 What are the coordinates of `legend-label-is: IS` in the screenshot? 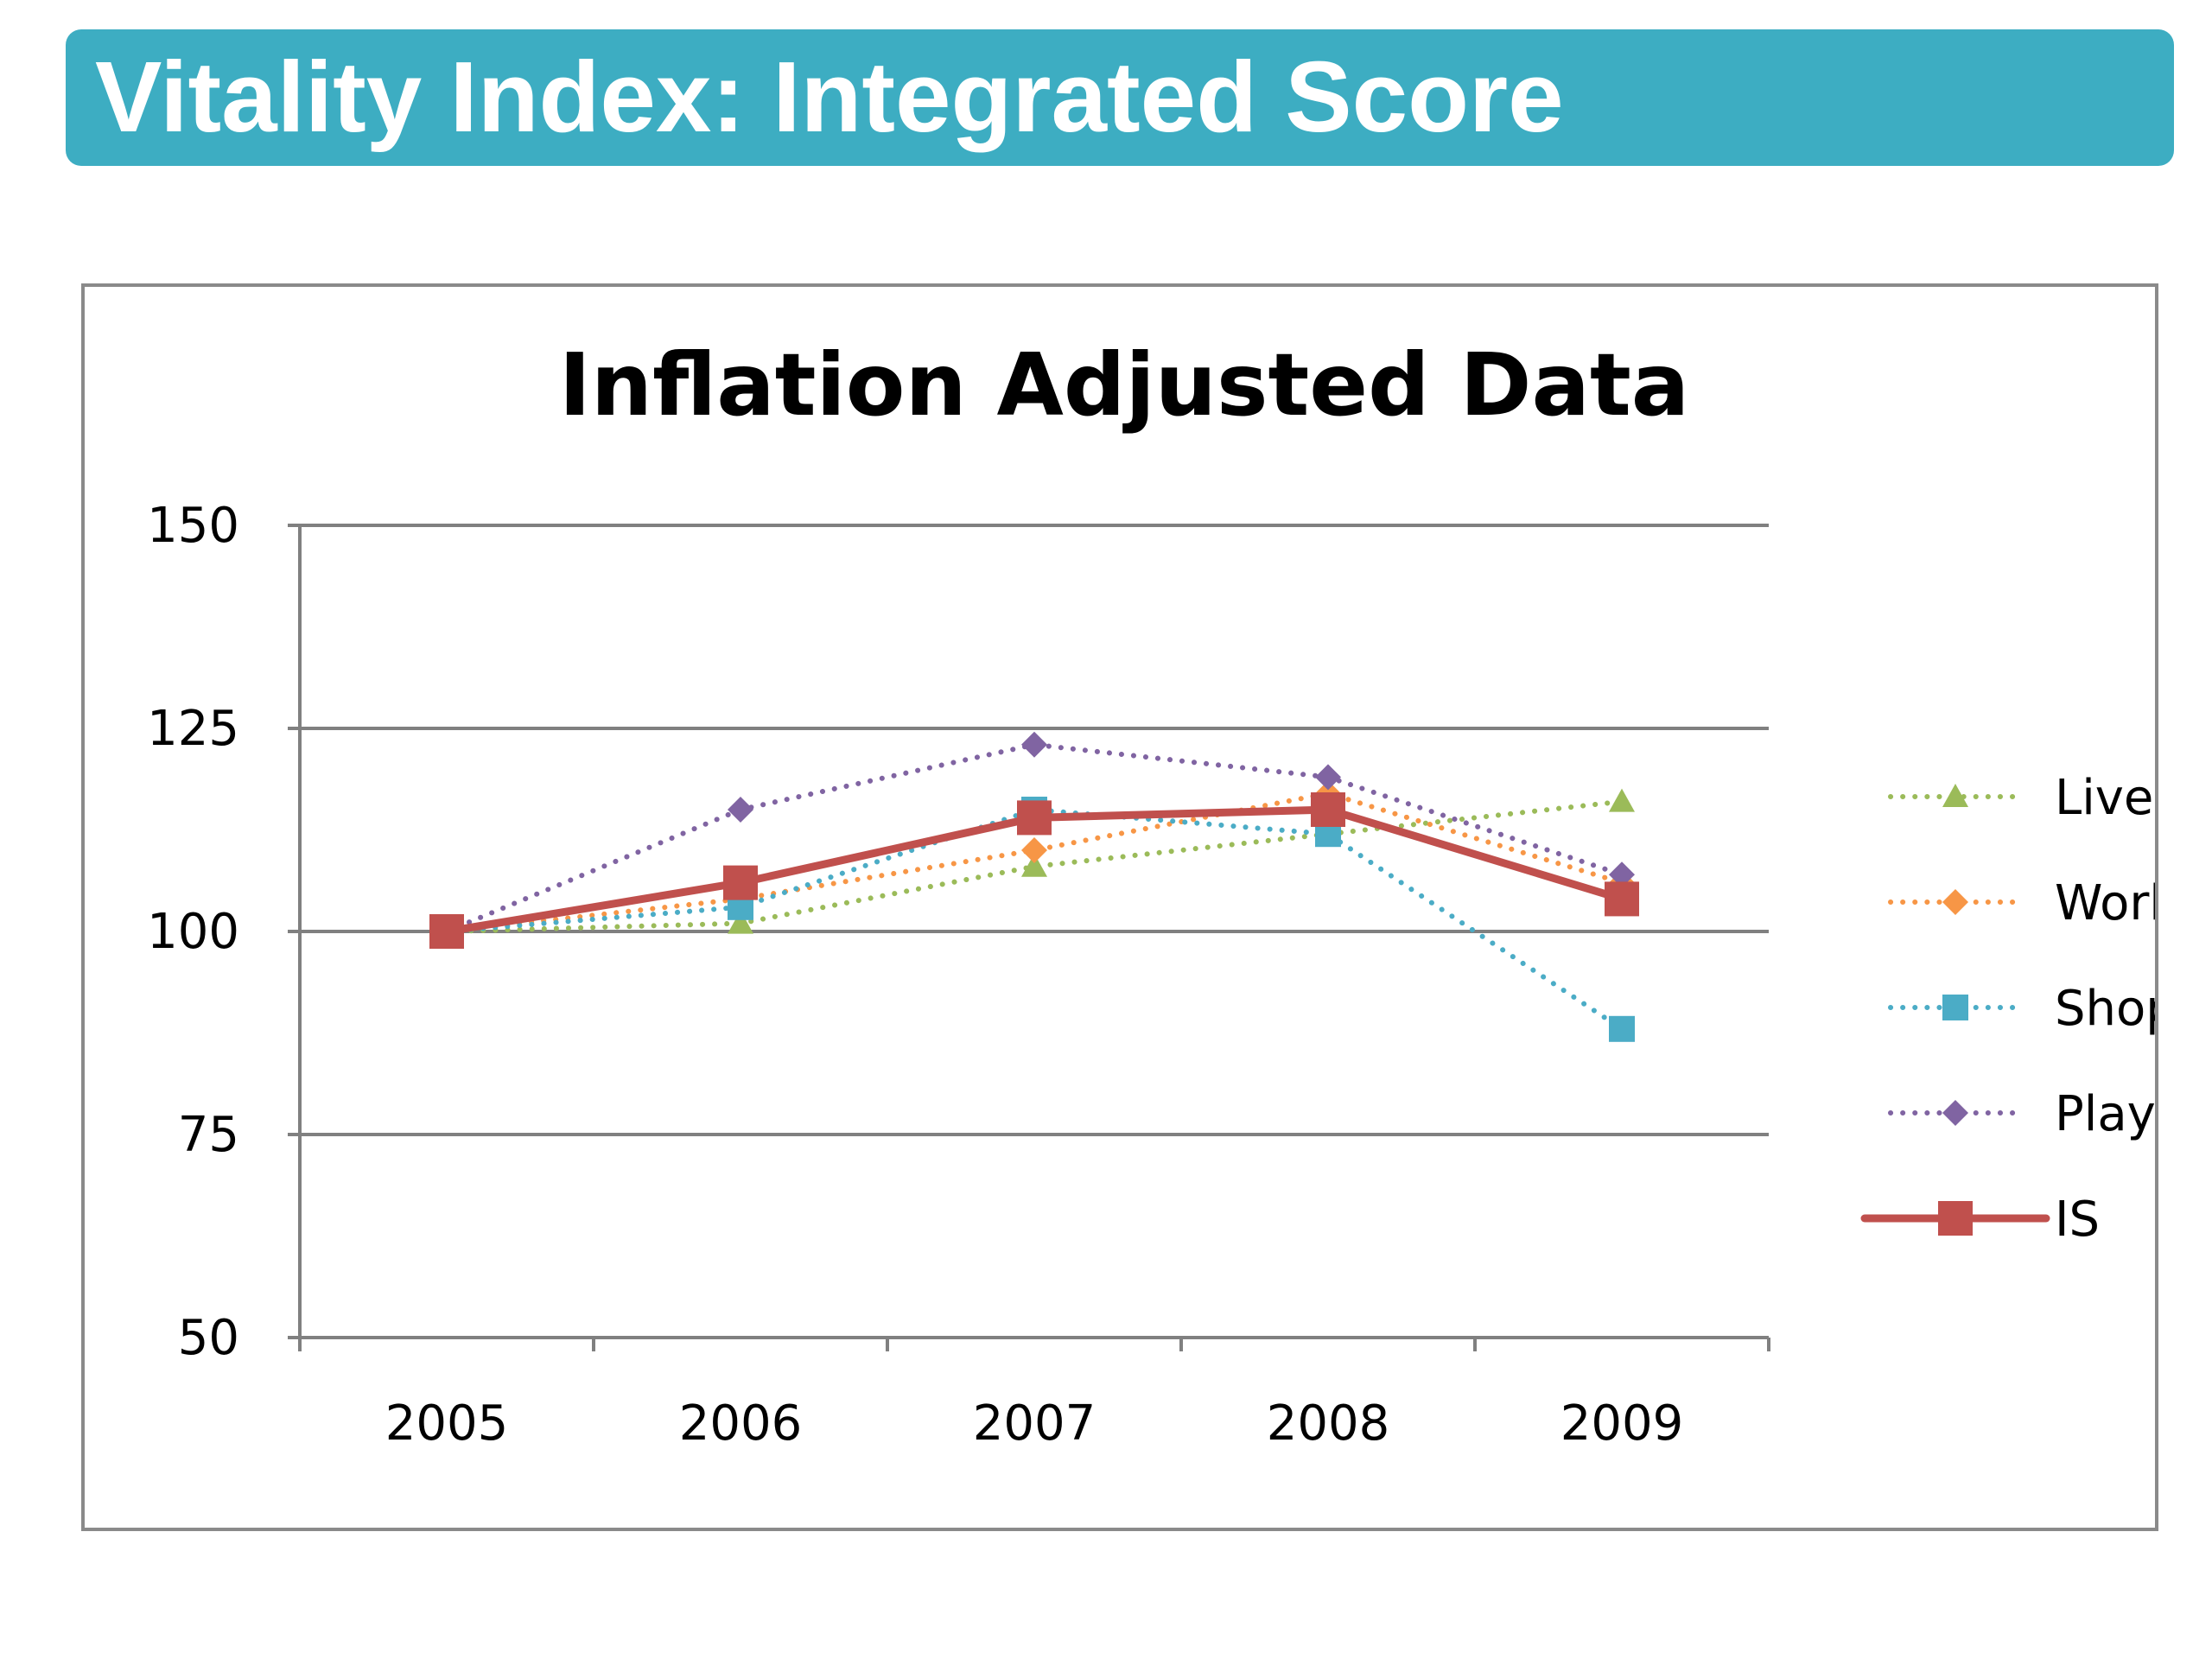 It's located at (2077, 1220).